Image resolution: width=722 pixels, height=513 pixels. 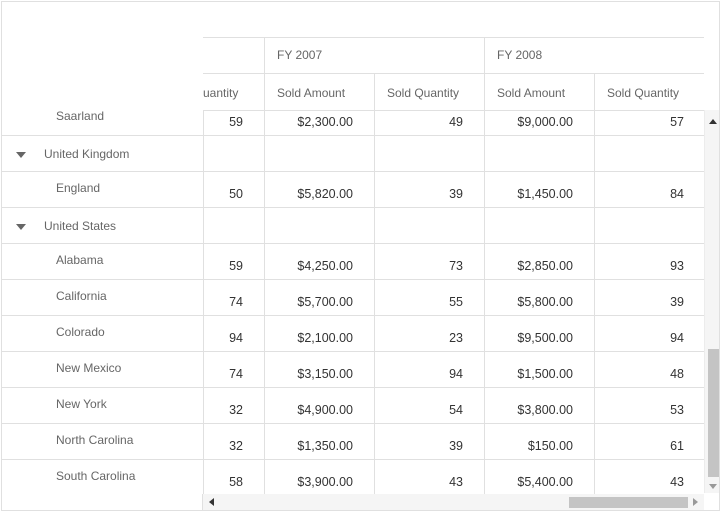 What do you see at coordinates (320, 333) in the screenshot?
I see `value-cell: $2,100.00` at bounding box center [320, 333].